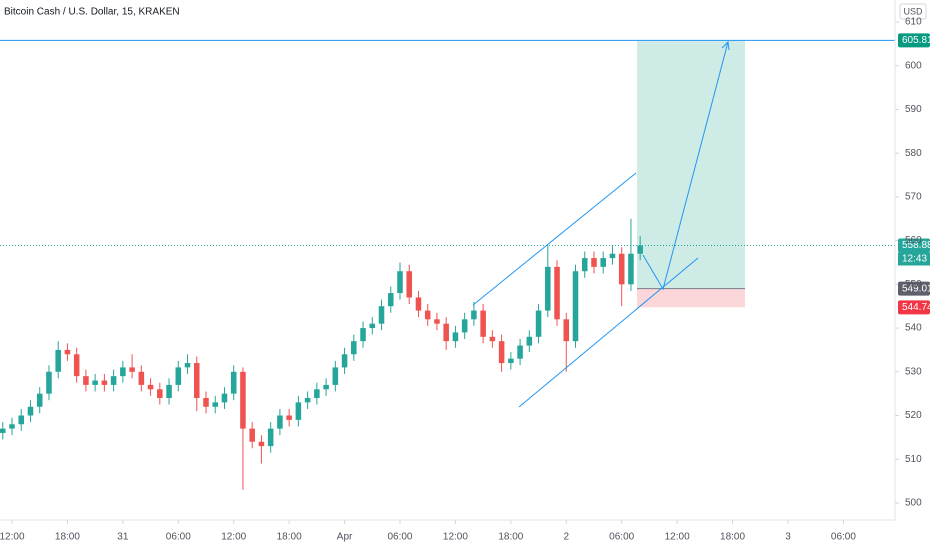 This screenshot has height=550, width=932. Describe the element at coordinates (123, 537) in the screenshot. I see `x-tick-label: 31` at that location.